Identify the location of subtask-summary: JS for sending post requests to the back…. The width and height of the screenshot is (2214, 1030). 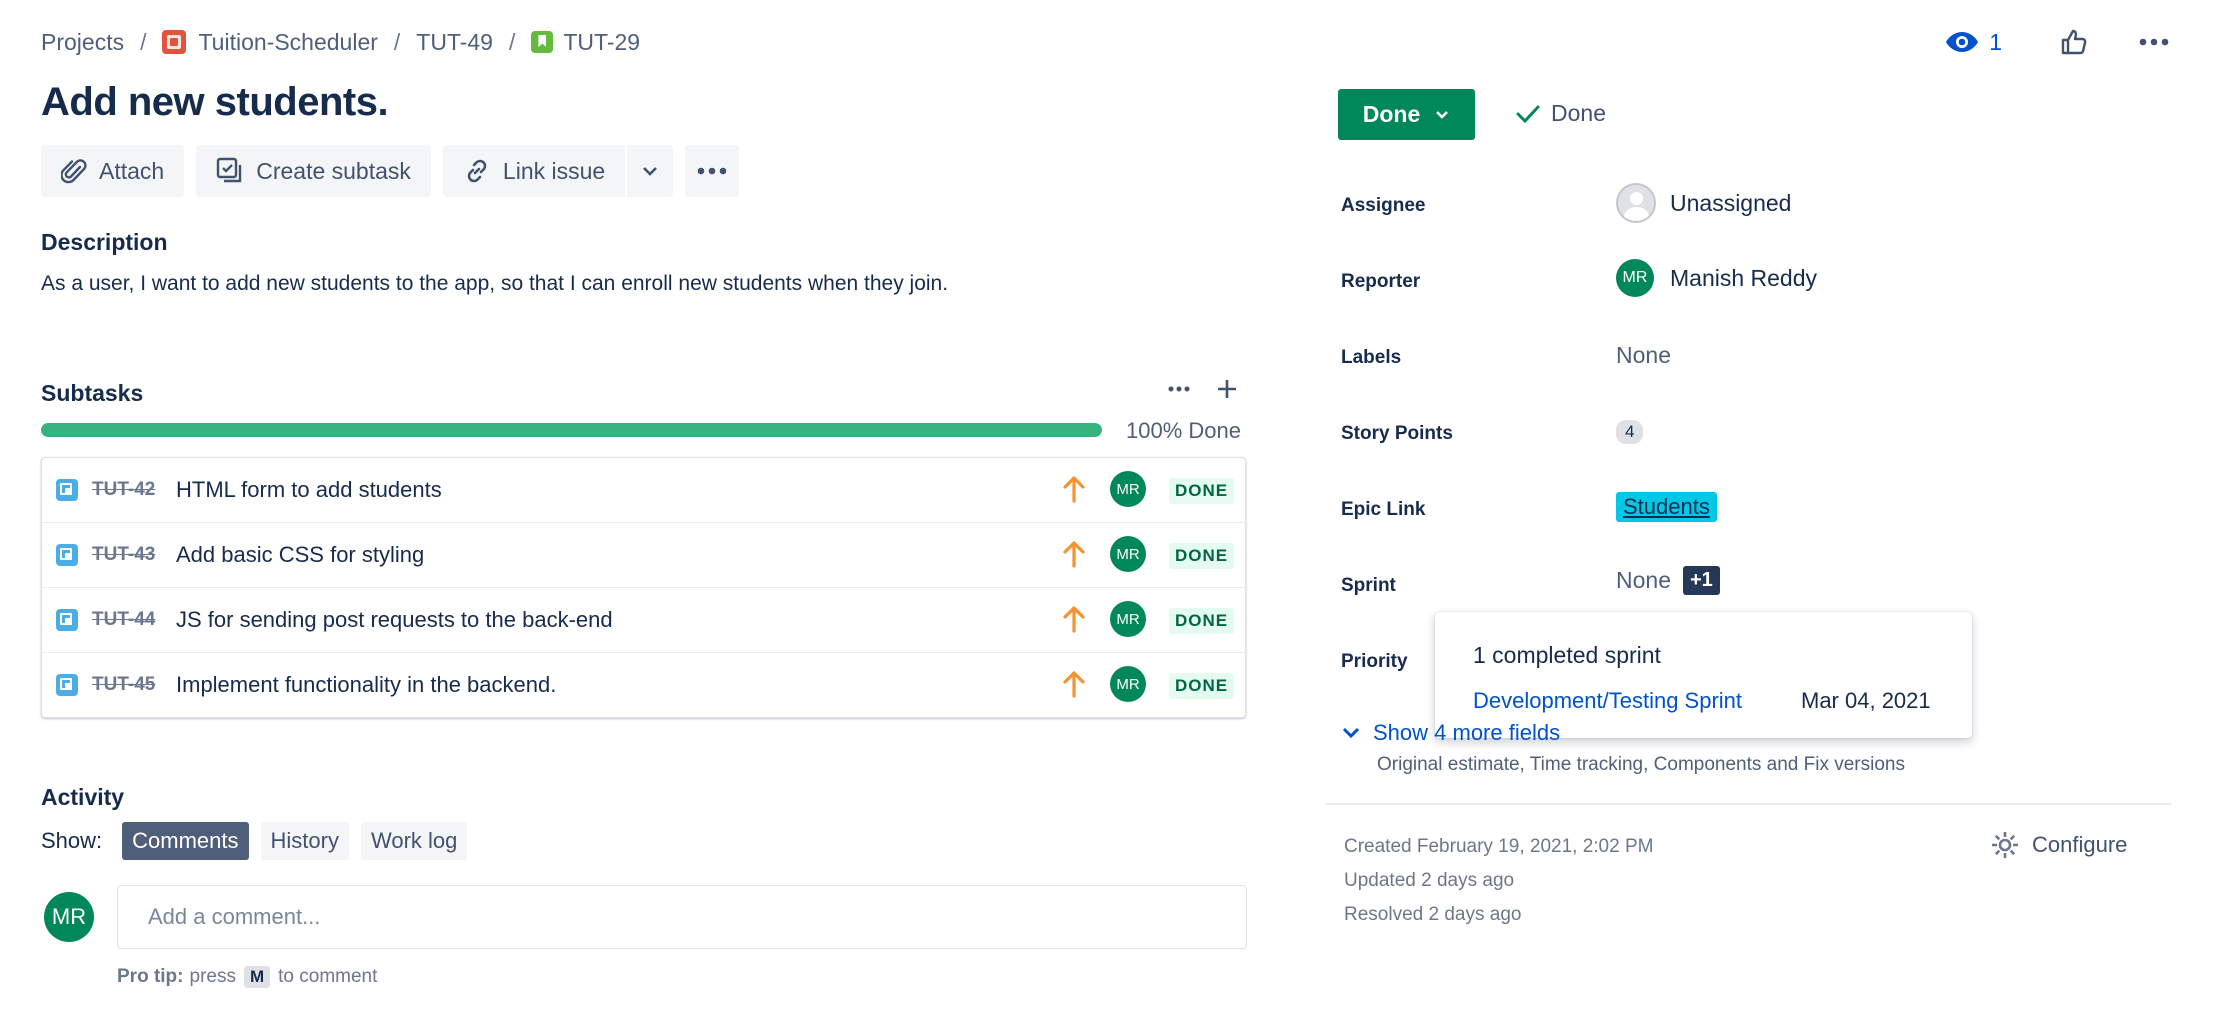
(394, 619).